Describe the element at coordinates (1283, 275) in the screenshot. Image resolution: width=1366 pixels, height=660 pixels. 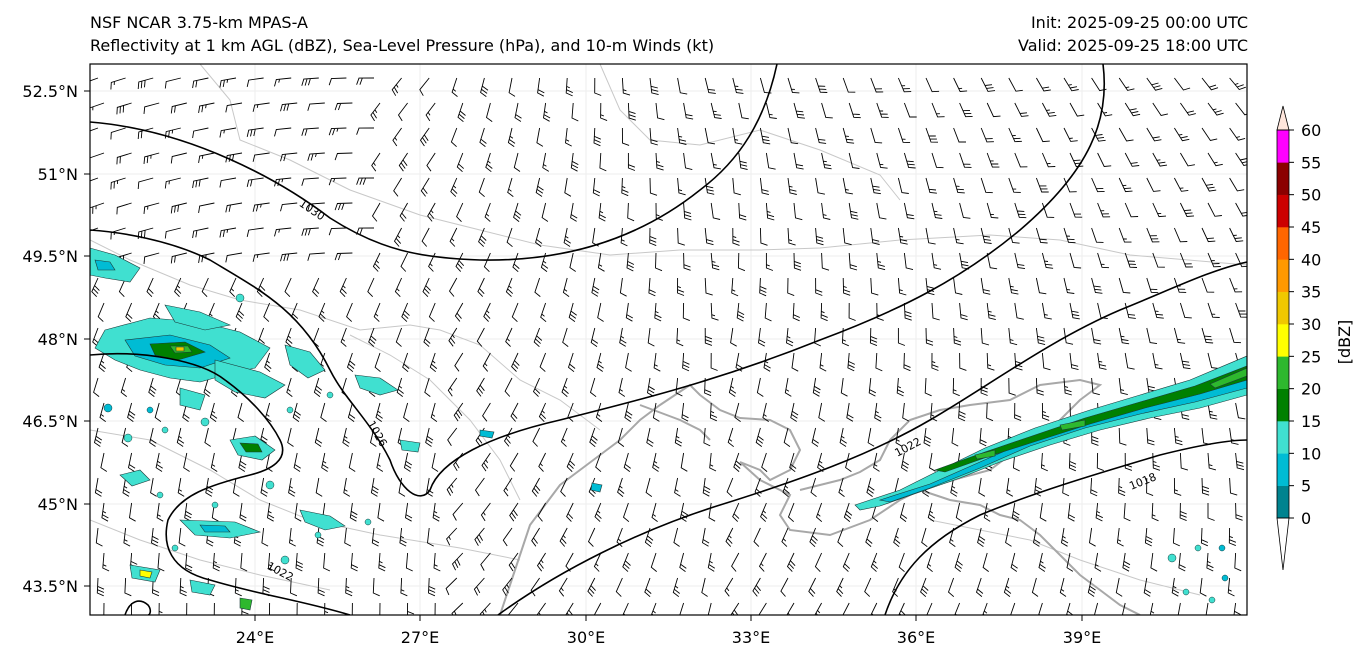
I see `colorbar-bin` at that location.